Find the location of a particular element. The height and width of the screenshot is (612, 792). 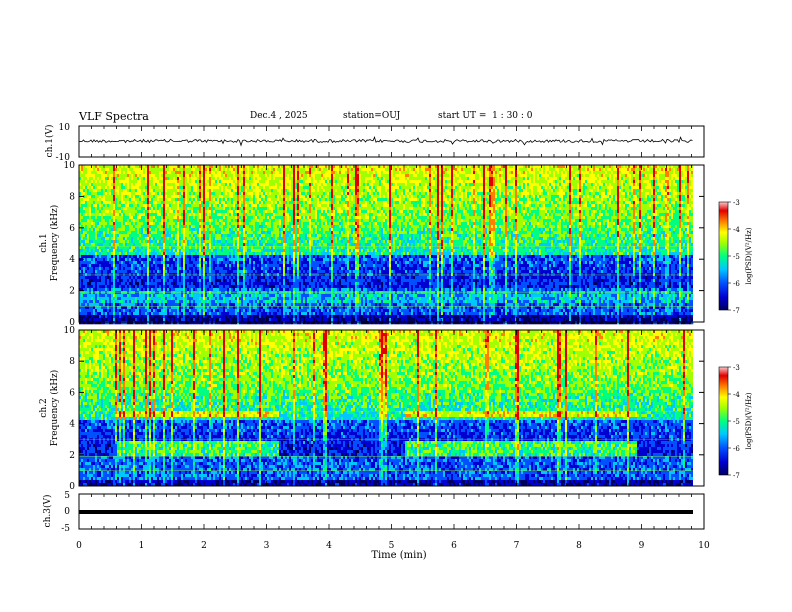

yt2-label: 8 is located at coordinates (72, 362).